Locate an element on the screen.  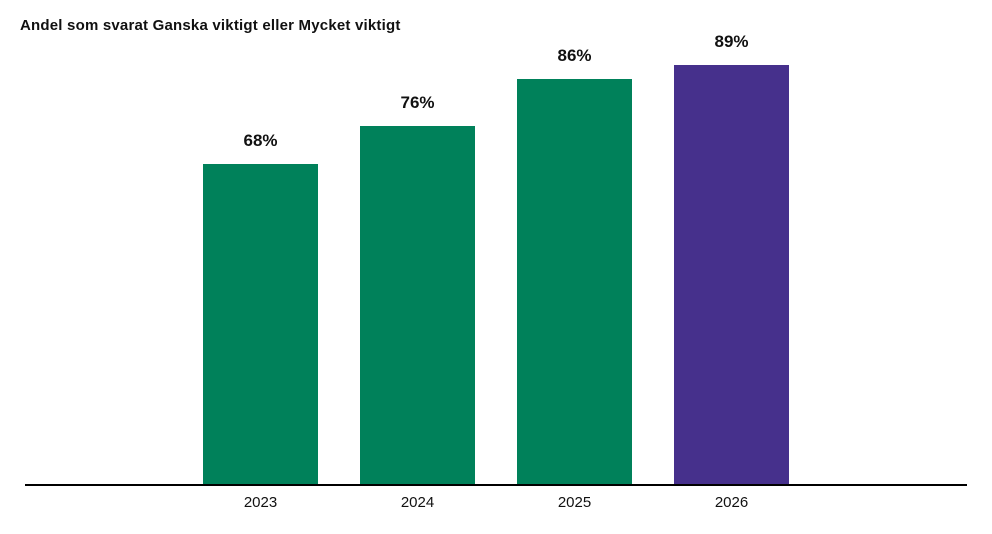
bar-2024 is located at coordinates (417, 305).